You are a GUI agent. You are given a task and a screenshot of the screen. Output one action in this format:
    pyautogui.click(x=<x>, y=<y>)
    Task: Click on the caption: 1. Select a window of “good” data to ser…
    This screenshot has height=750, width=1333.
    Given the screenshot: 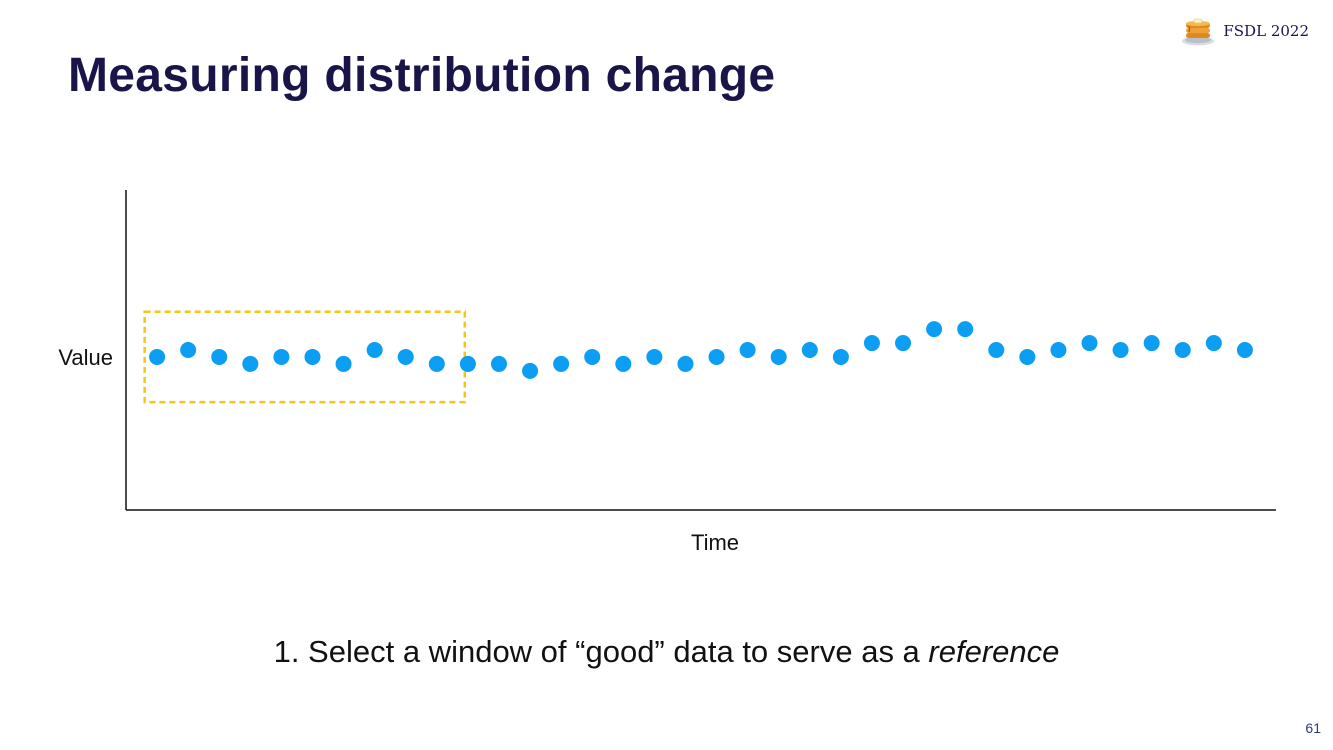 What is the action you would take?
    pyautogui.click(x=666, y=652)
    